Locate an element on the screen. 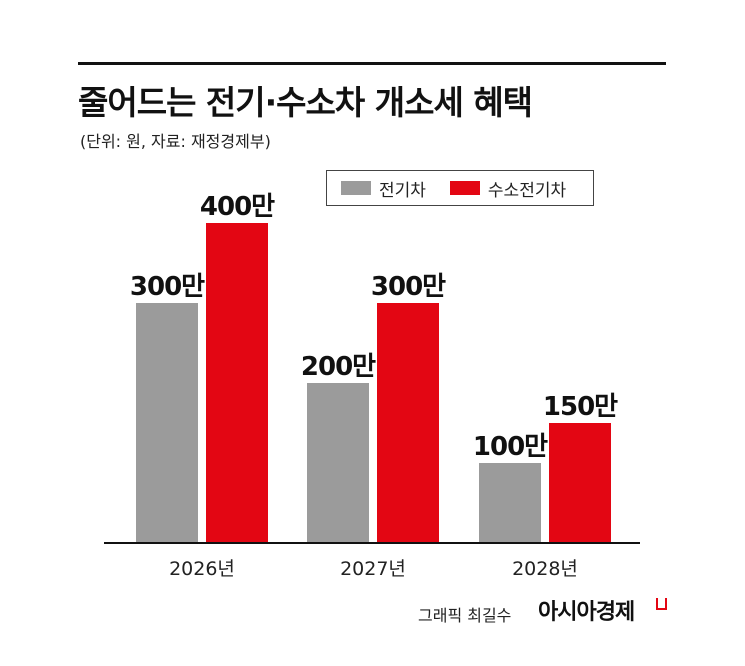 Image resolution: width=745 pixels, height=666 pixels. legend-item-hydrogen: 수소전기차 is located at coordinates (508, 188).